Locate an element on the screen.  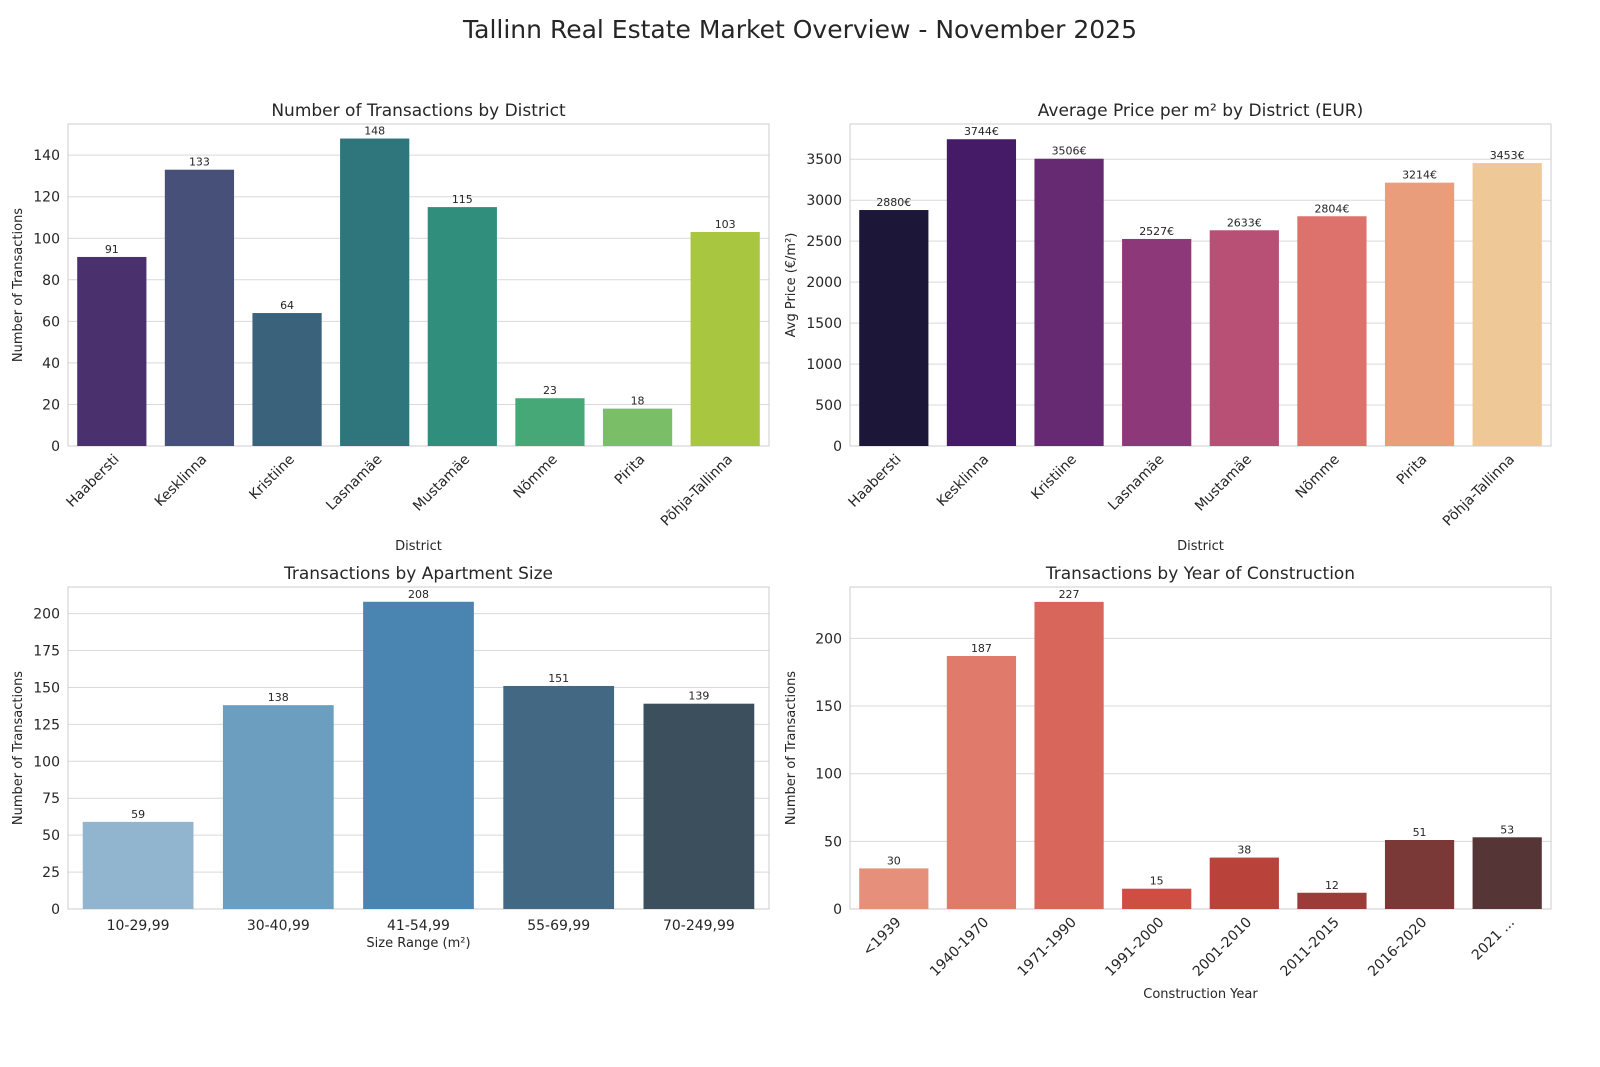
x-tick-label: 1971-1990 is located at coordinates (1047, 947).